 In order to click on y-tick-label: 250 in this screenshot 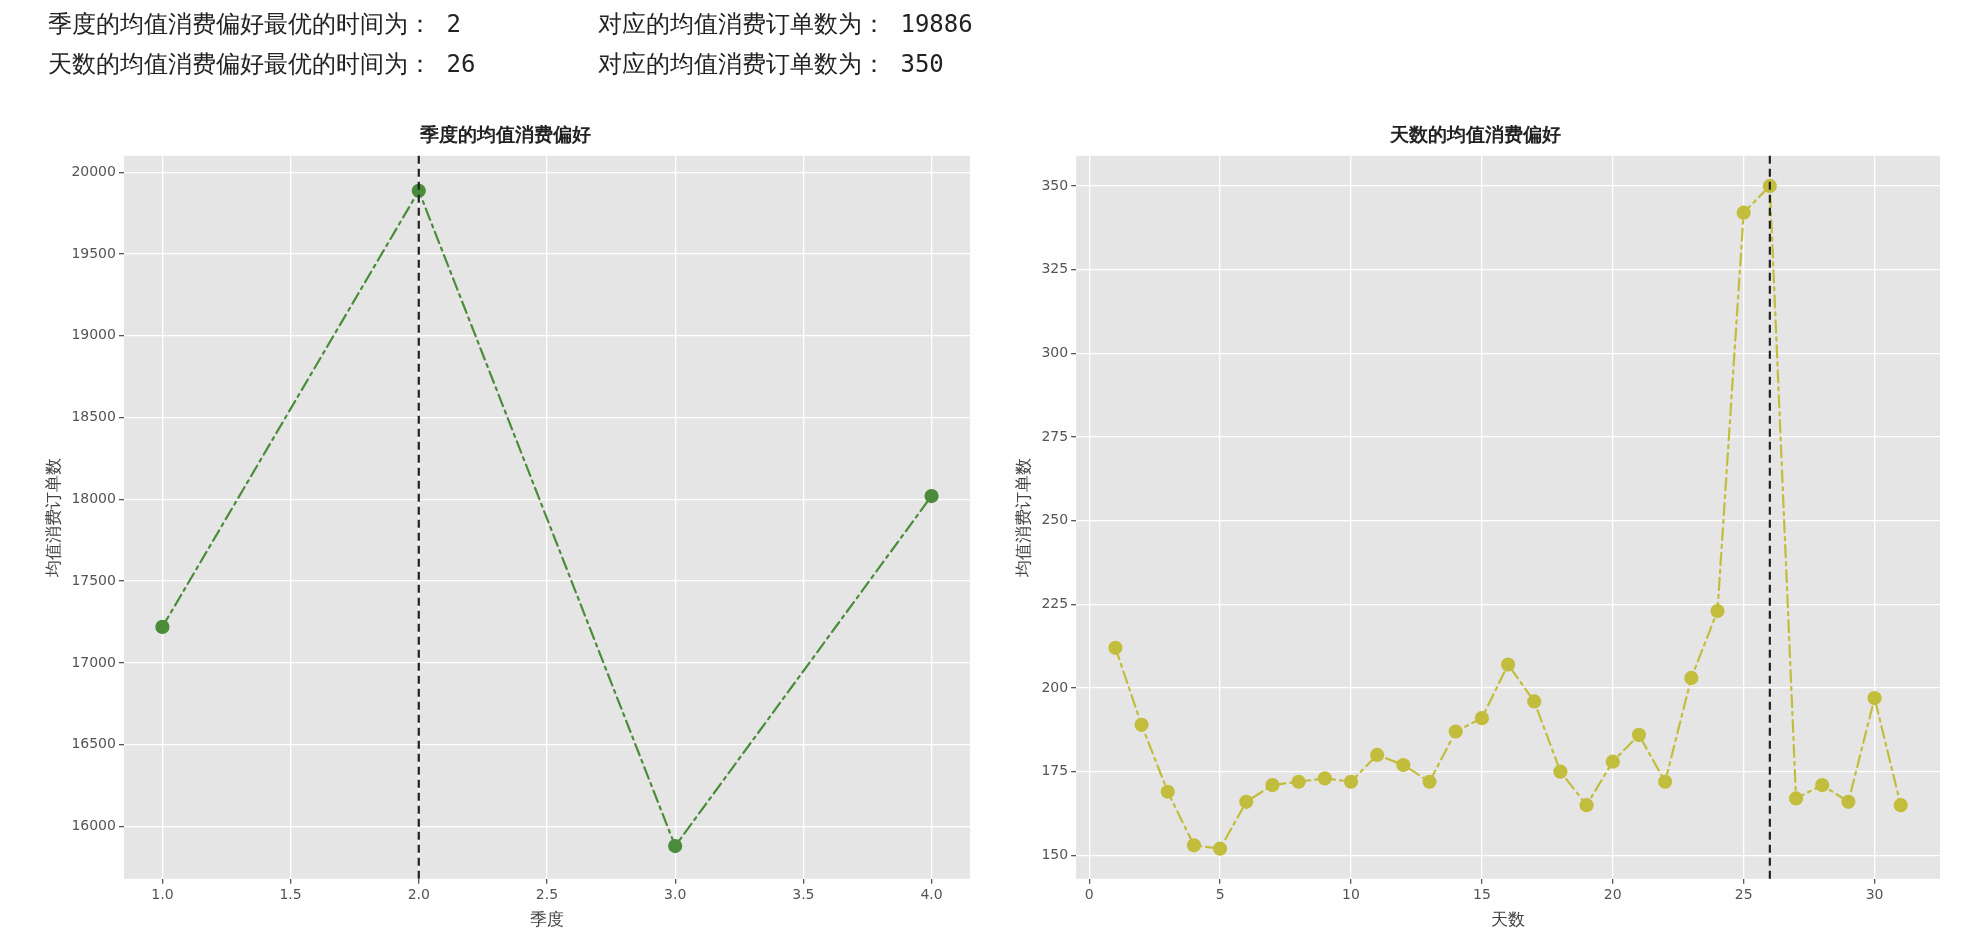, I will do `click(1055, 519)`.